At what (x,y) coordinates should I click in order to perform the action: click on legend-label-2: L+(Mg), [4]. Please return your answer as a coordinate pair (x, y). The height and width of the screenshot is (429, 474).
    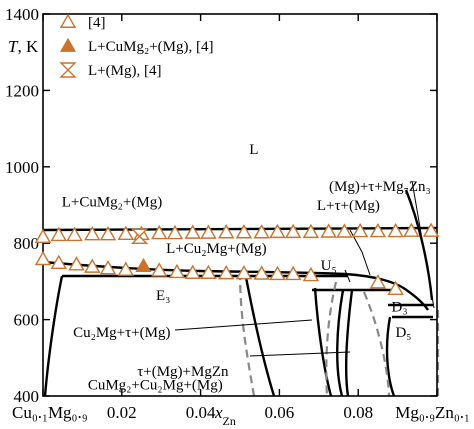
    Looking at the image, I should click on (124, 71).